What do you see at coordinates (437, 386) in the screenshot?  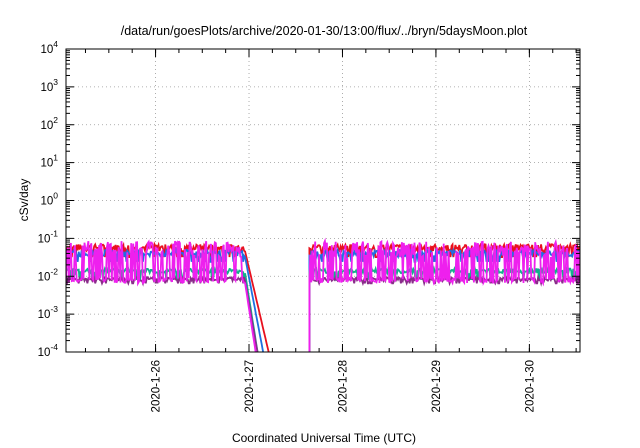 I see `x-tick-label: 2020-1-29` at bounding box center [437, 386].